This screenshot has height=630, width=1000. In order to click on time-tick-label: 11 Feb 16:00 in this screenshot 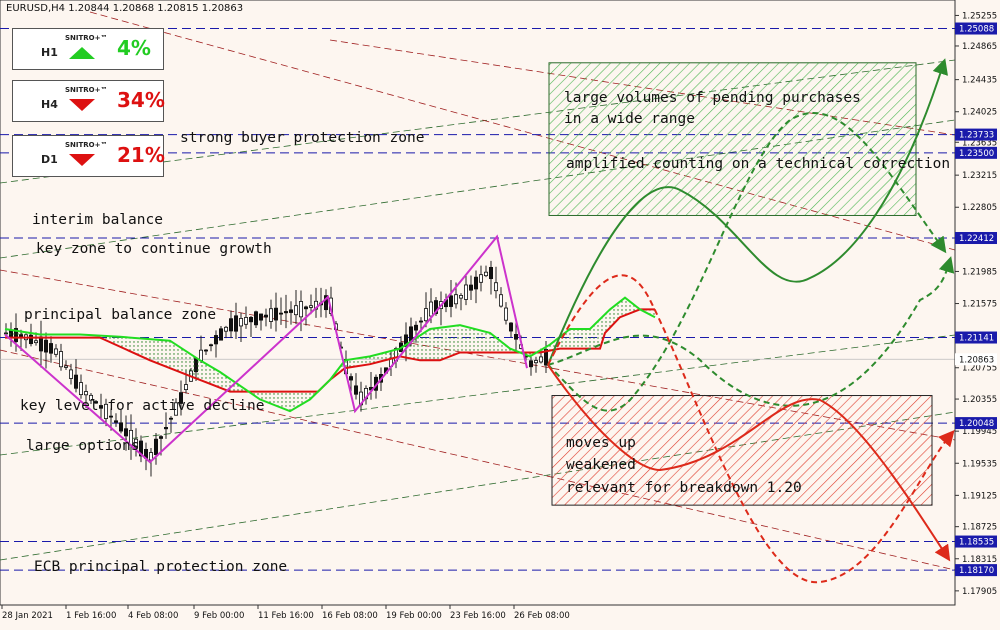, I will do `click(286, 616)`.